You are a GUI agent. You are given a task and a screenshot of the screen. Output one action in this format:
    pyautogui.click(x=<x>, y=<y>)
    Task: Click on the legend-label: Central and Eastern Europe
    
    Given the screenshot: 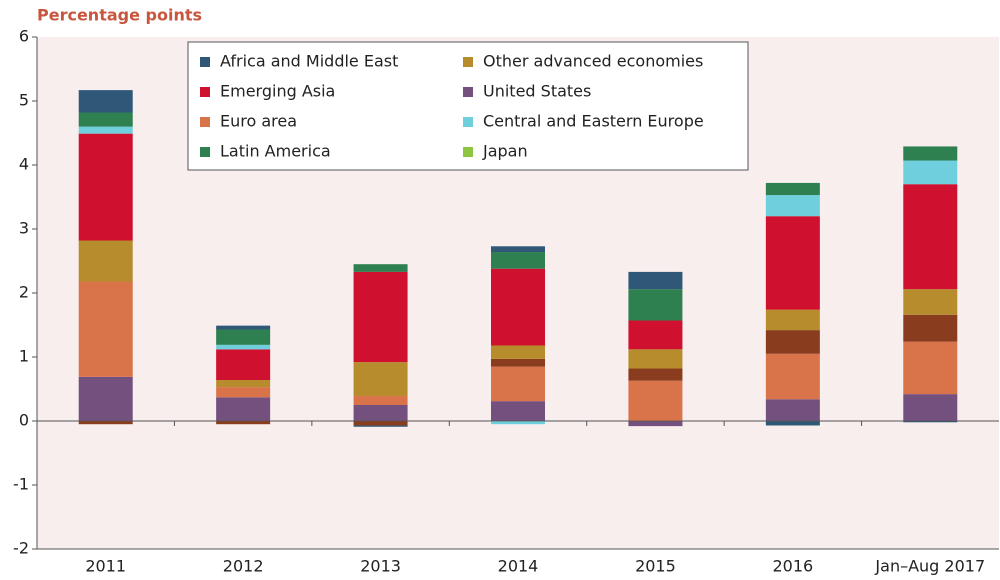 What is the action you would take?
    pyautogui.click(x=593, y=121)
    